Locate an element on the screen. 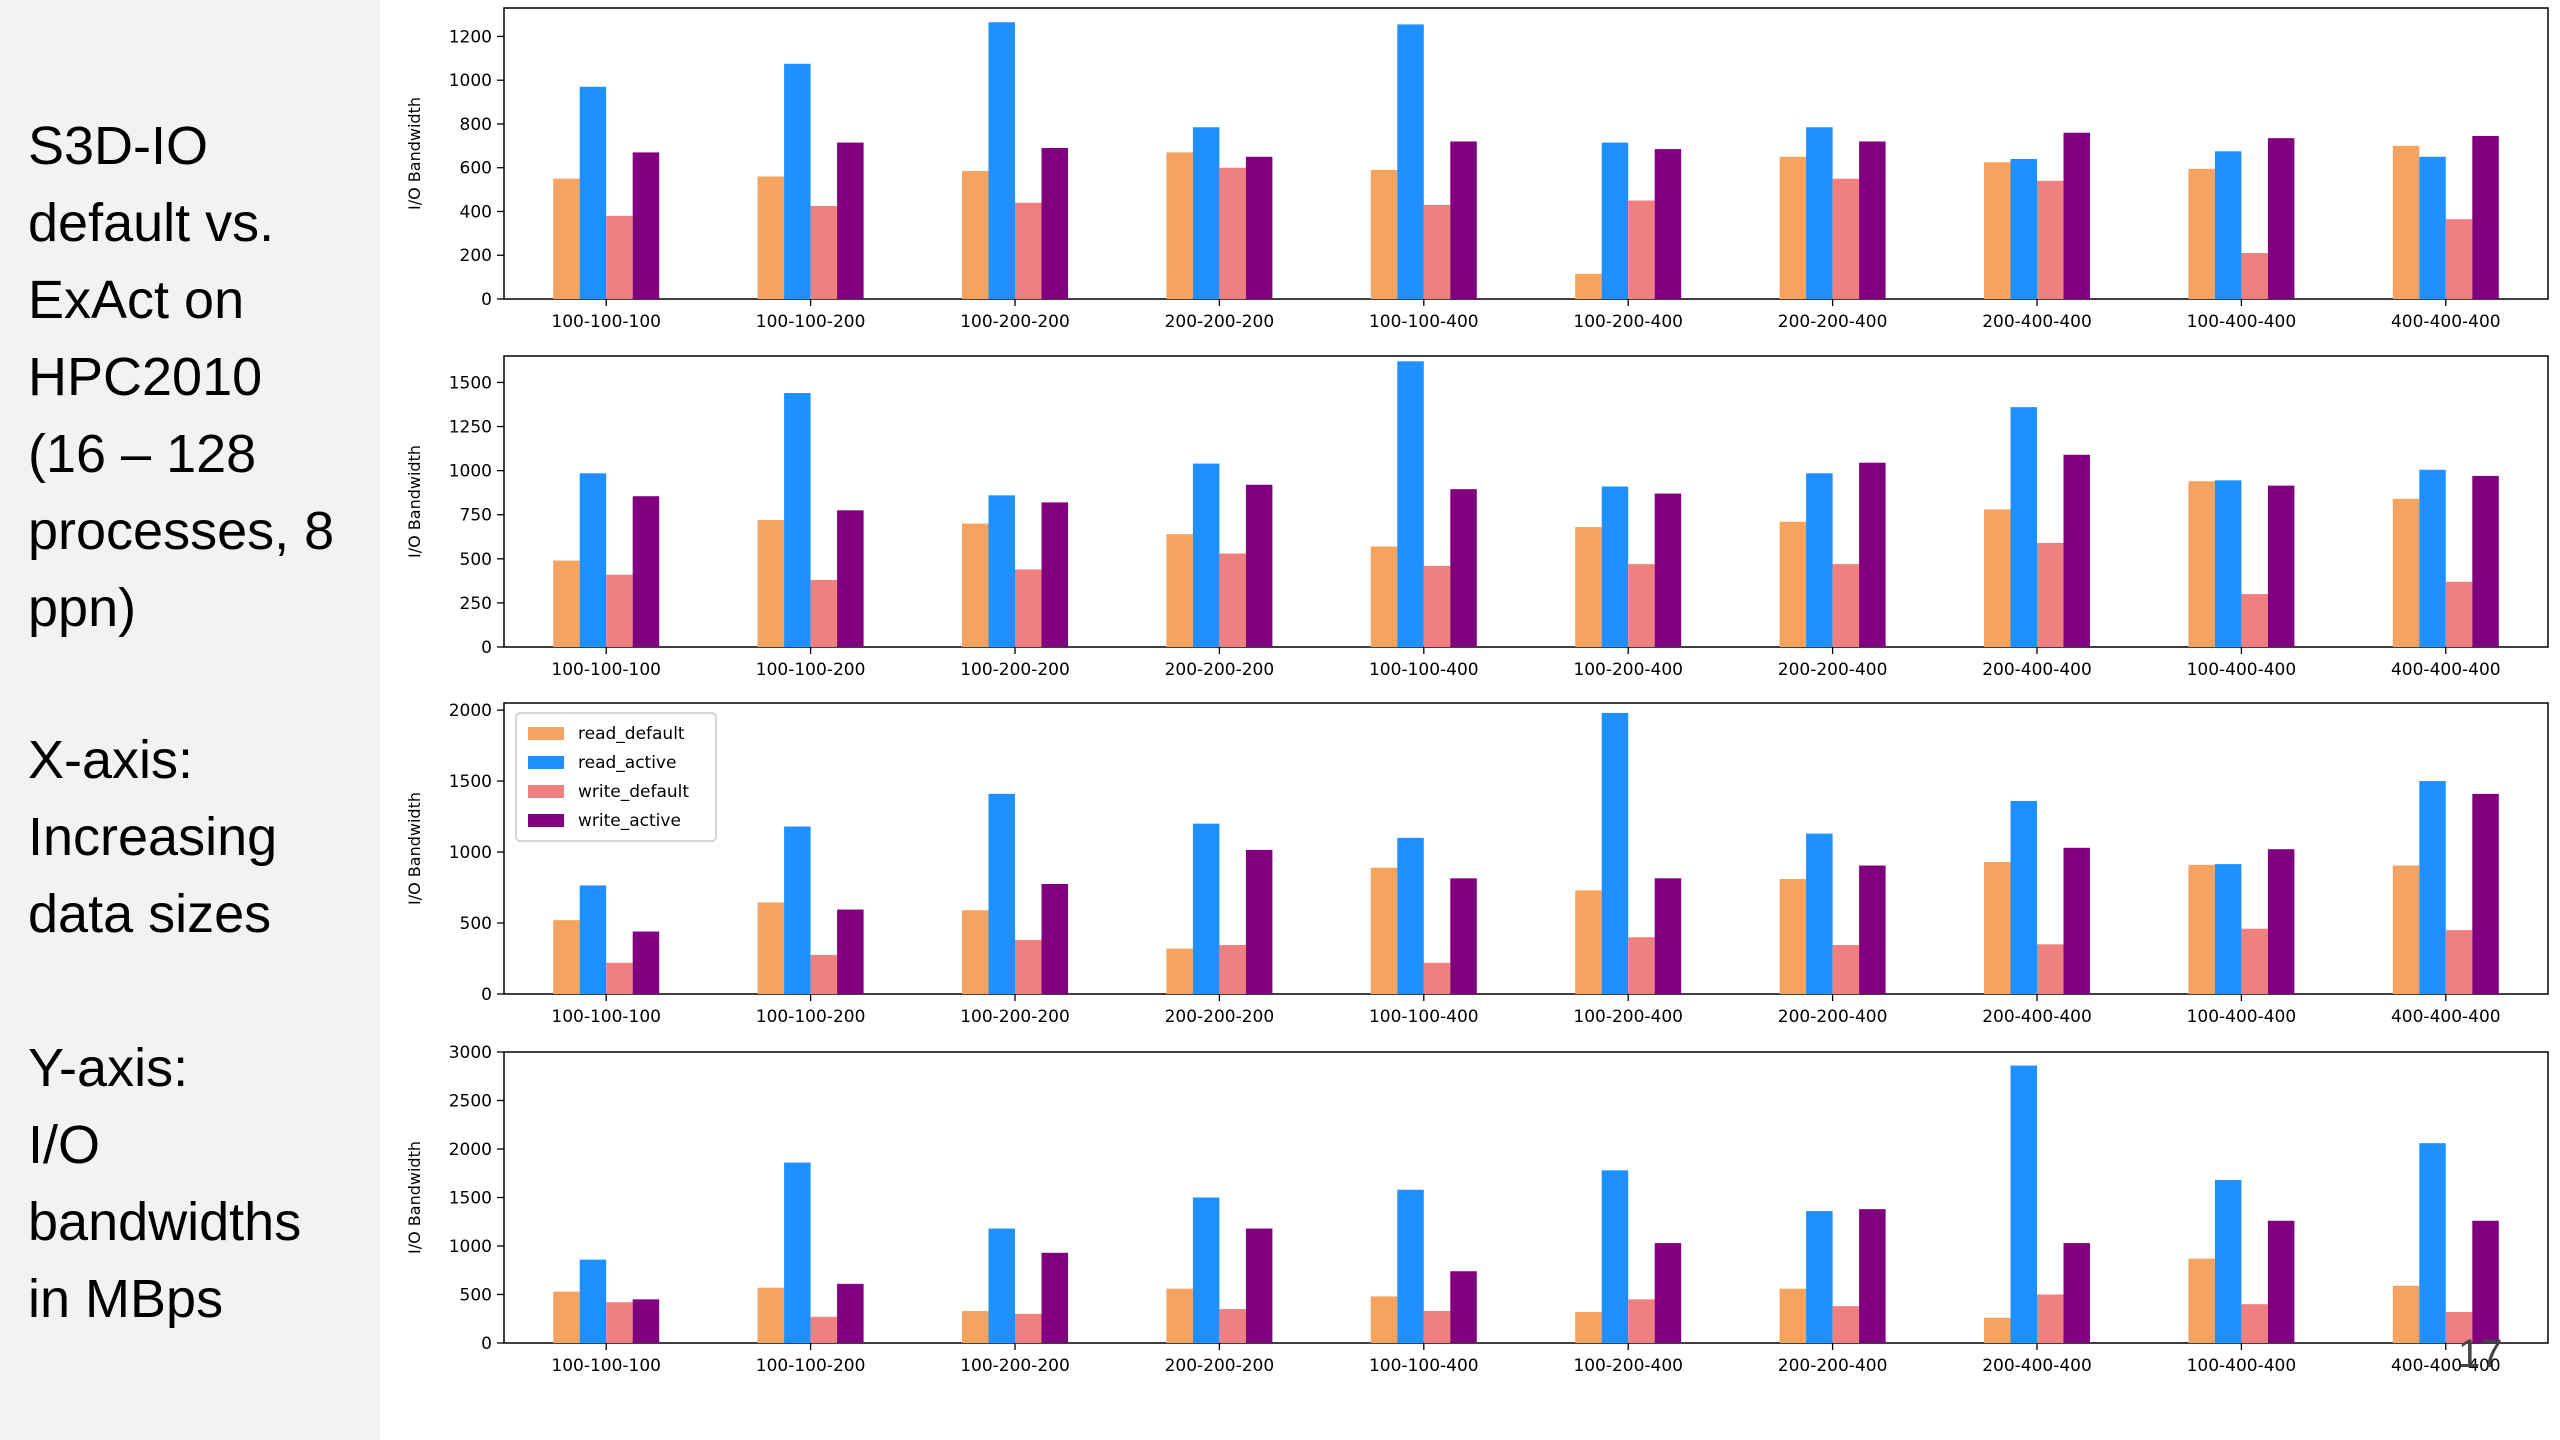 This screenshot has height=1440, width=2560. x-tick-label: 100-400-400 is located at coordinates (2242, 1366).